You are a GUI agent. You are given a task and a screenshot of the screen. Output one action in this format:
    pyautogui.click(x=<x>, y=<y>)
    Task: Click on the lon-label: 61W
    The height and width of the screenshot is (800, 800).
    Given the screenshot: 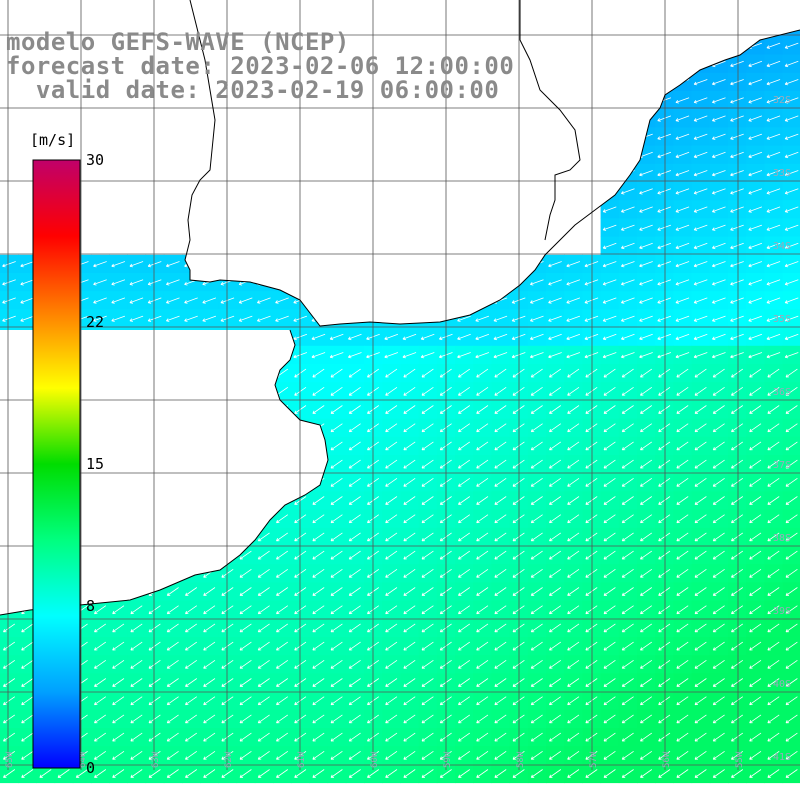 What is the action you would take?
    pyautogui.click(x=302, y=759)
    